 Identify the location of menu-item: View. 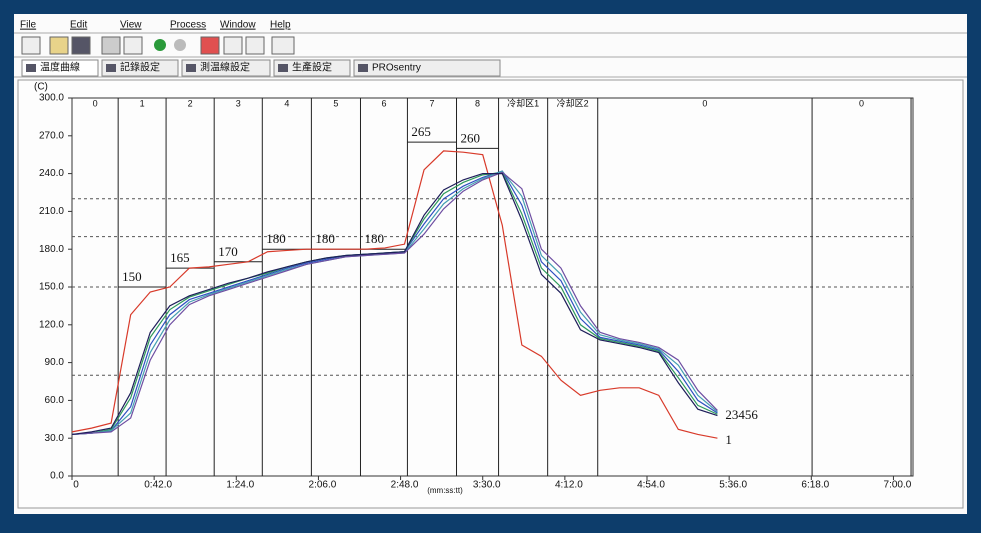
(131, 25).